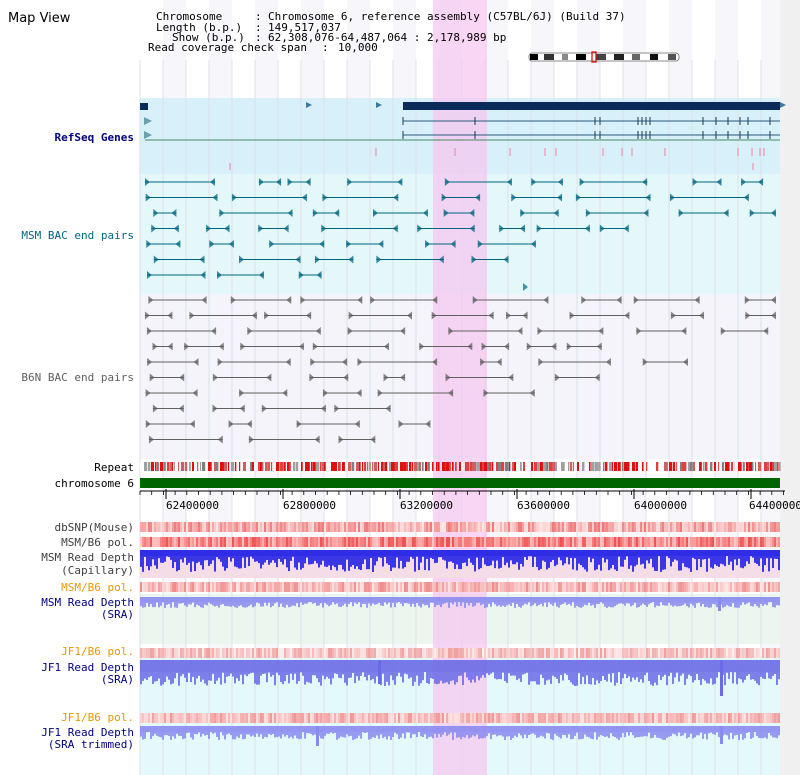  I want to click on track-label-chromosome: chromosome 6, so click(94, 483).